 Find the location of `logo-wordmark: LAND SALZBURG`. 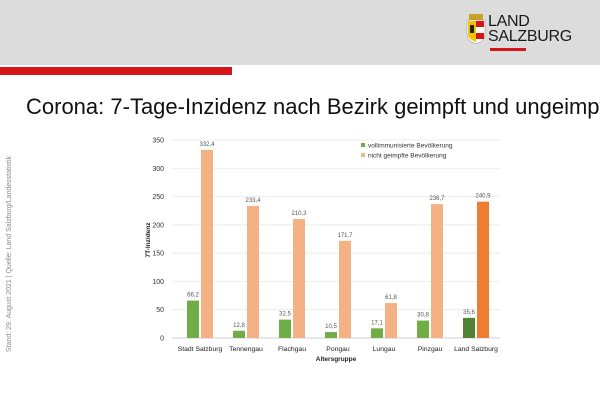

logo-wordmark: LAND SALZBURG is located at coordinates (530, 29).